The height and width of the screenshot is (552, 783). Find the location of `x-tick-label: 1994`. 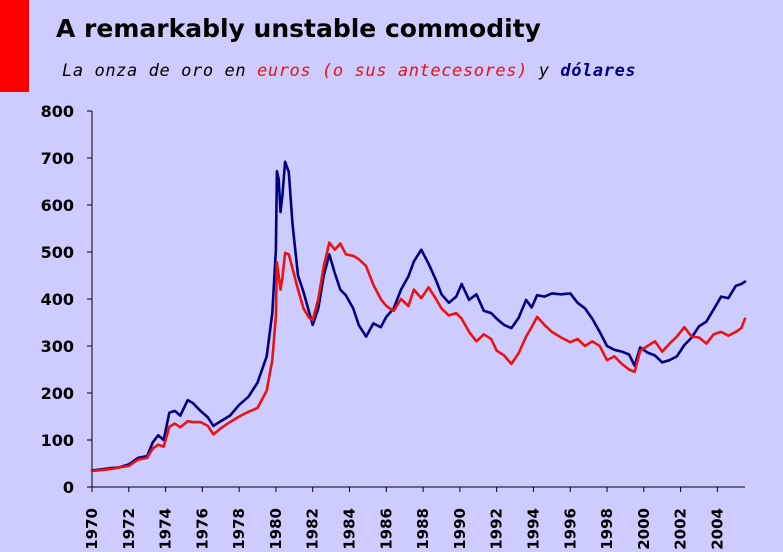

x-tick-label: 1994 is located at coordinates (533, 529).